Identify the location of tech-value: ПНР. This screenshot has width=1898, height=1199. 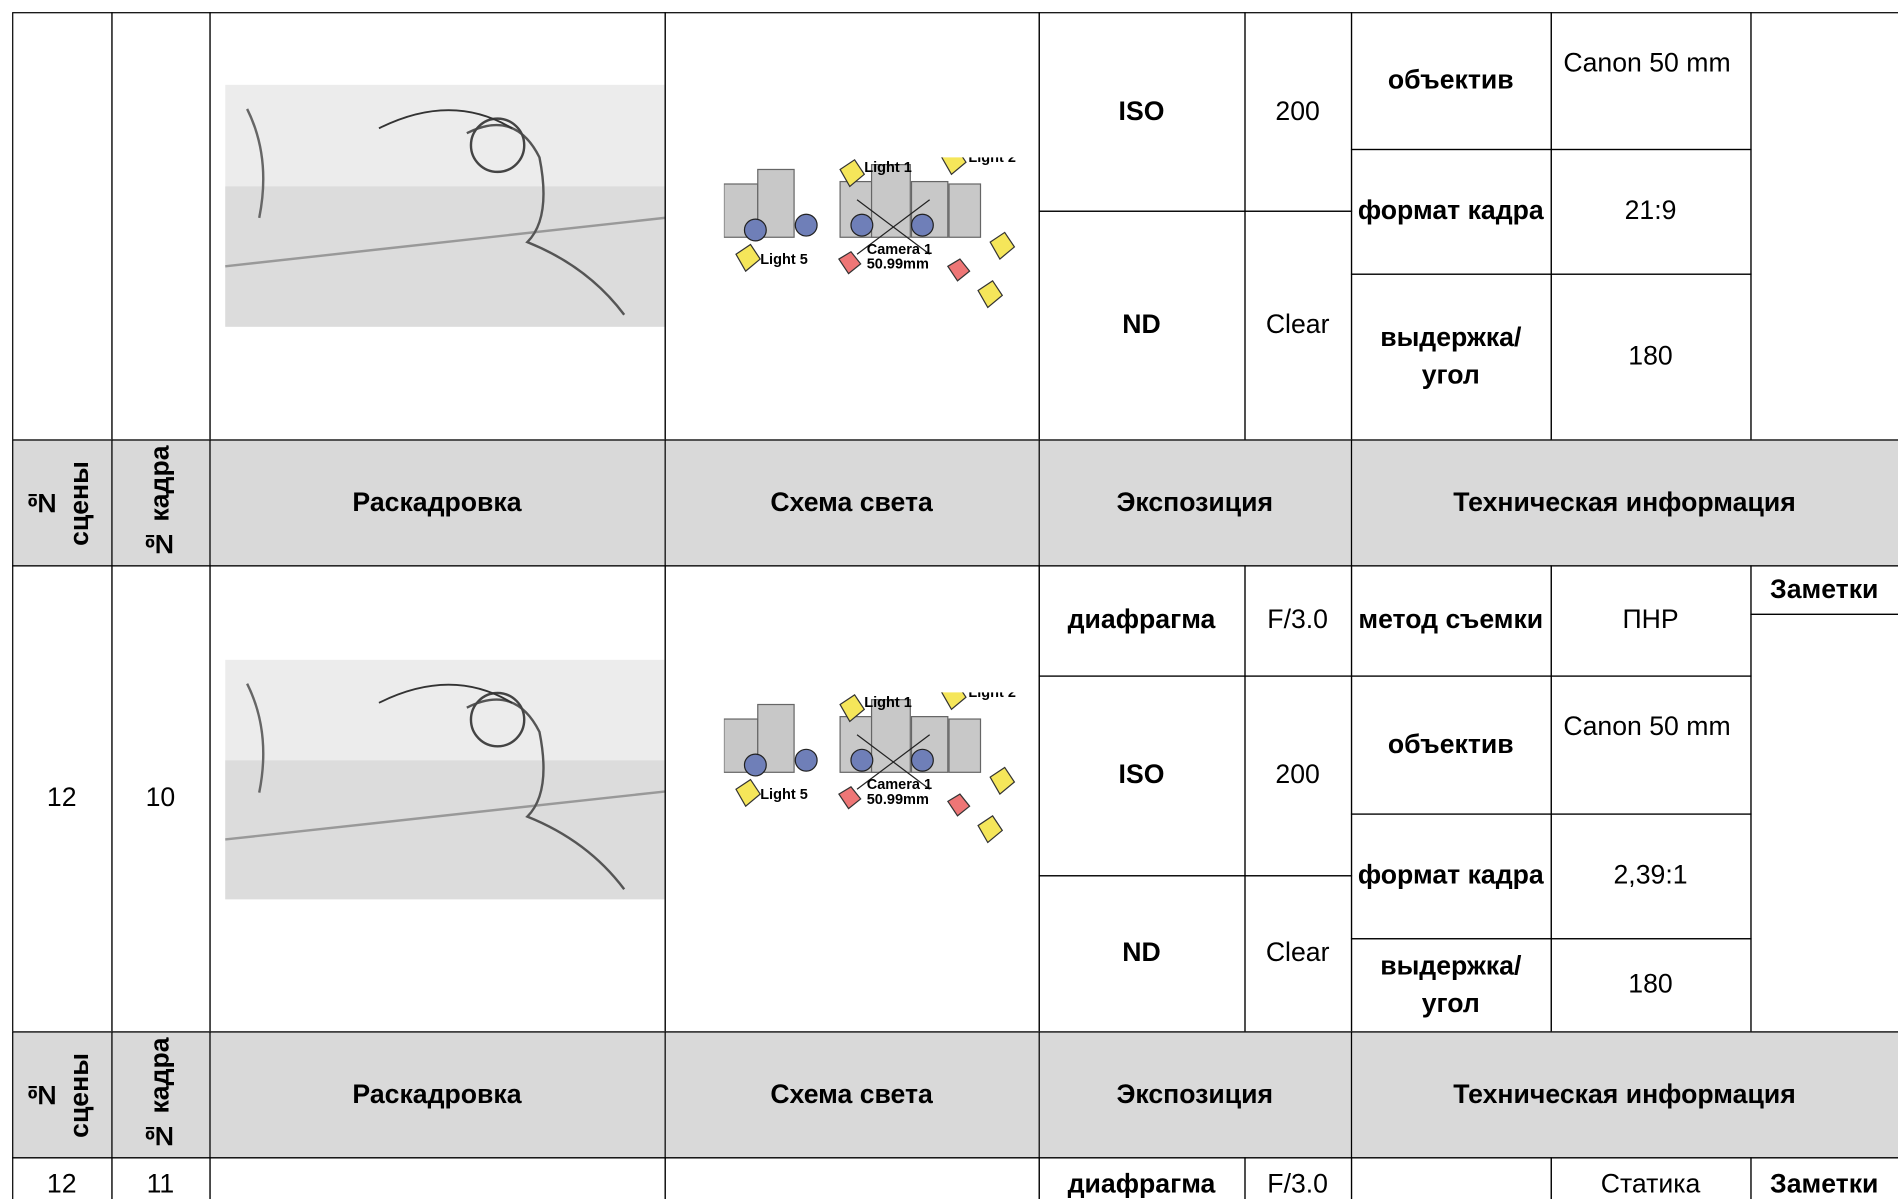
(1650, 620).